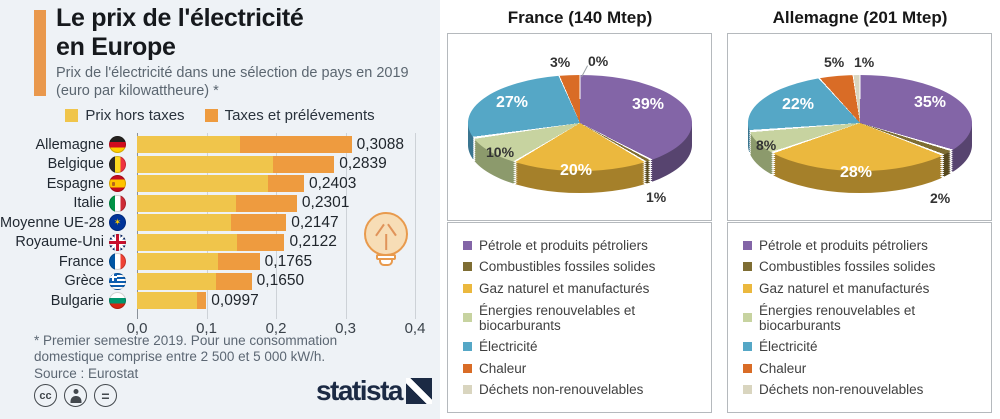 The image size is (1000, 419). What do you see at coordinates (557, 317) in the screenshot?
I see `pie-legend-label: Énergies renouvelables et biocarburants` at bounding box center [557, 317].